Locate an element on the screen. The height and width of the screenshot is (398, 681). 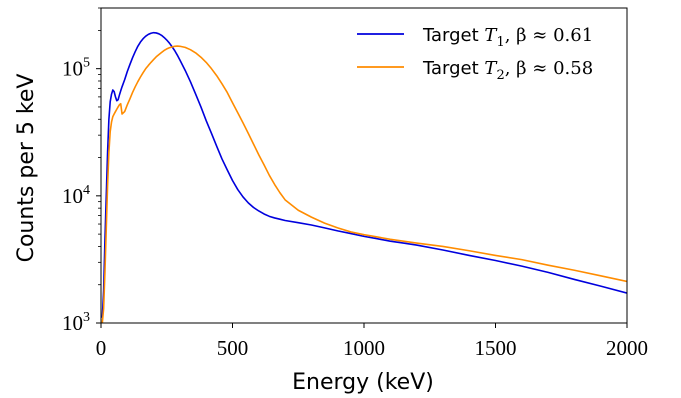
legend-label-2: Target T2, β ≈ 0.58 is located at coordinates (507, 70).